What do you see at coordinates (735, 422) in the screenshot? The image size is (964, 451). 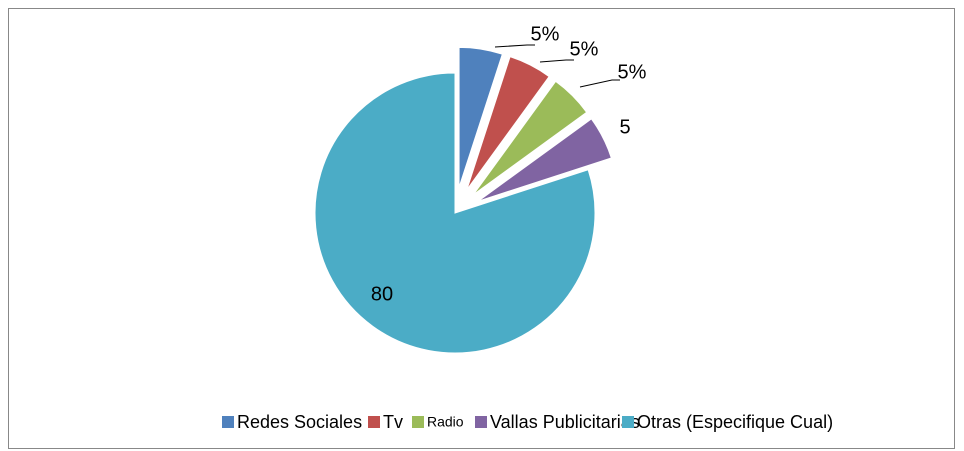 I see `legend-label: Otras (Especifique Cual)` at bounding box center [735, 422].